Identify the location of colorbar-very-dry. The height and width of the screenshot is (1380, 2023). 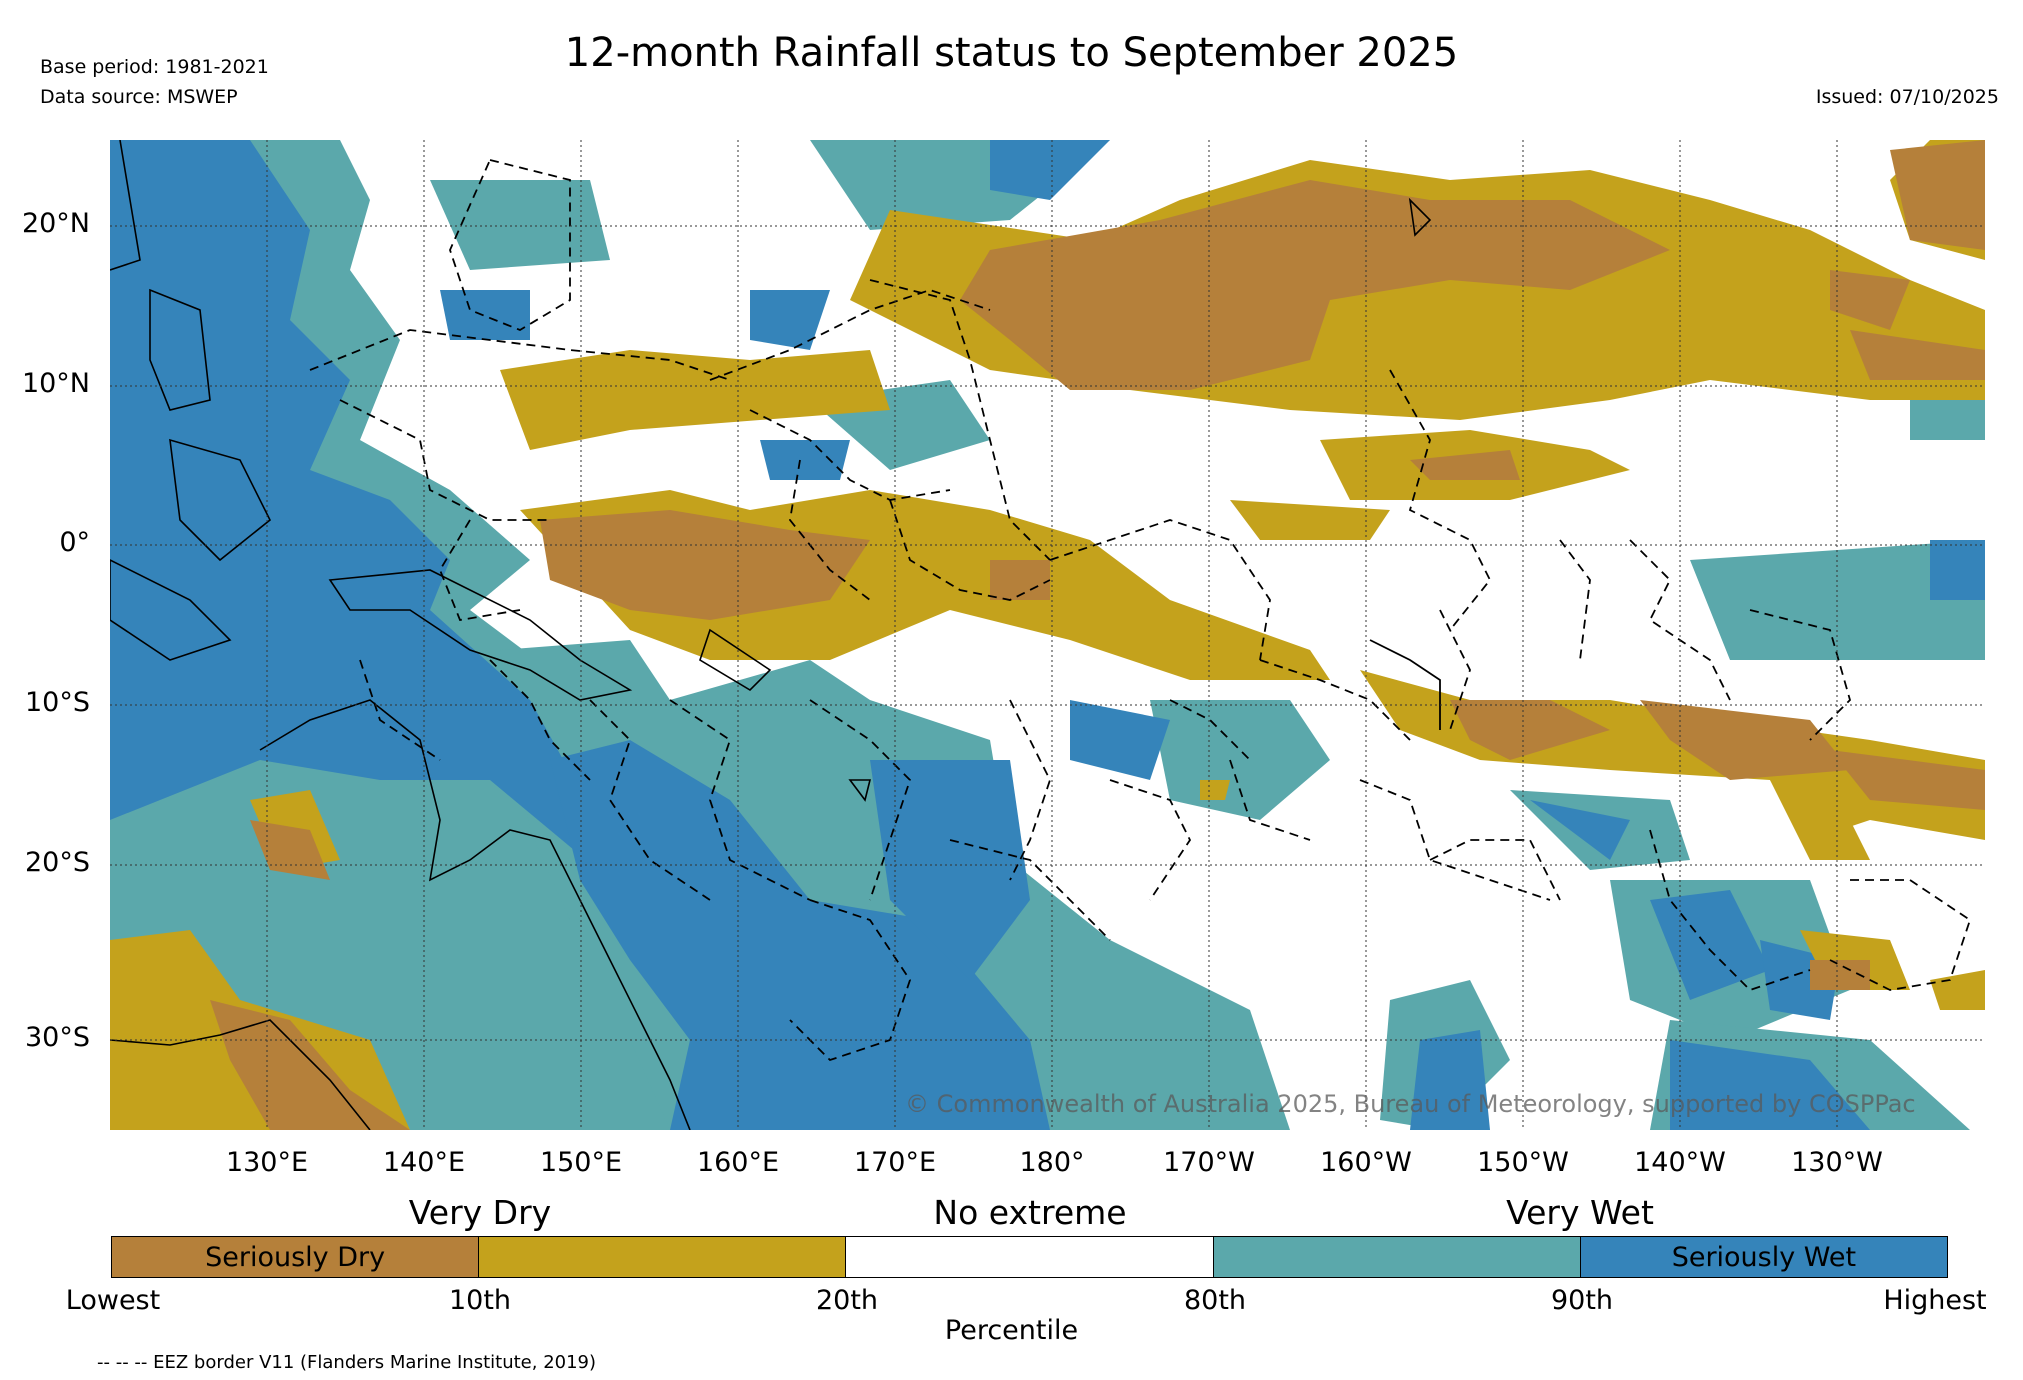
(663, 1257).